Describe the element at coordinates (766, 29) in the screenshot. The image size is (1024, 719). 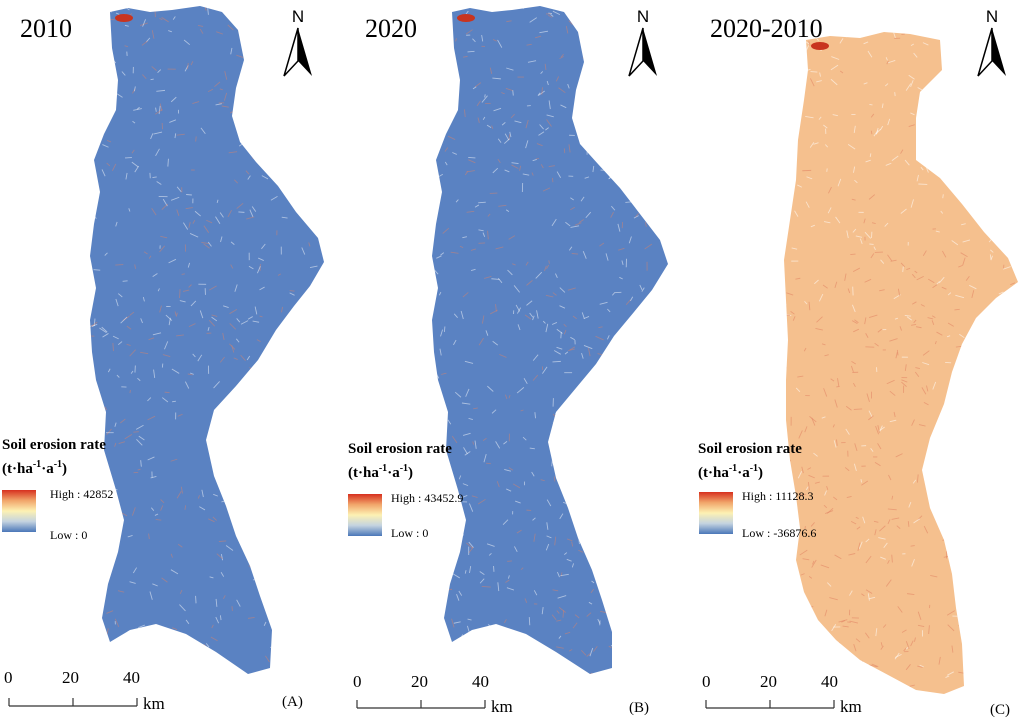
I see `panel-title: 2020-2010` at that location.